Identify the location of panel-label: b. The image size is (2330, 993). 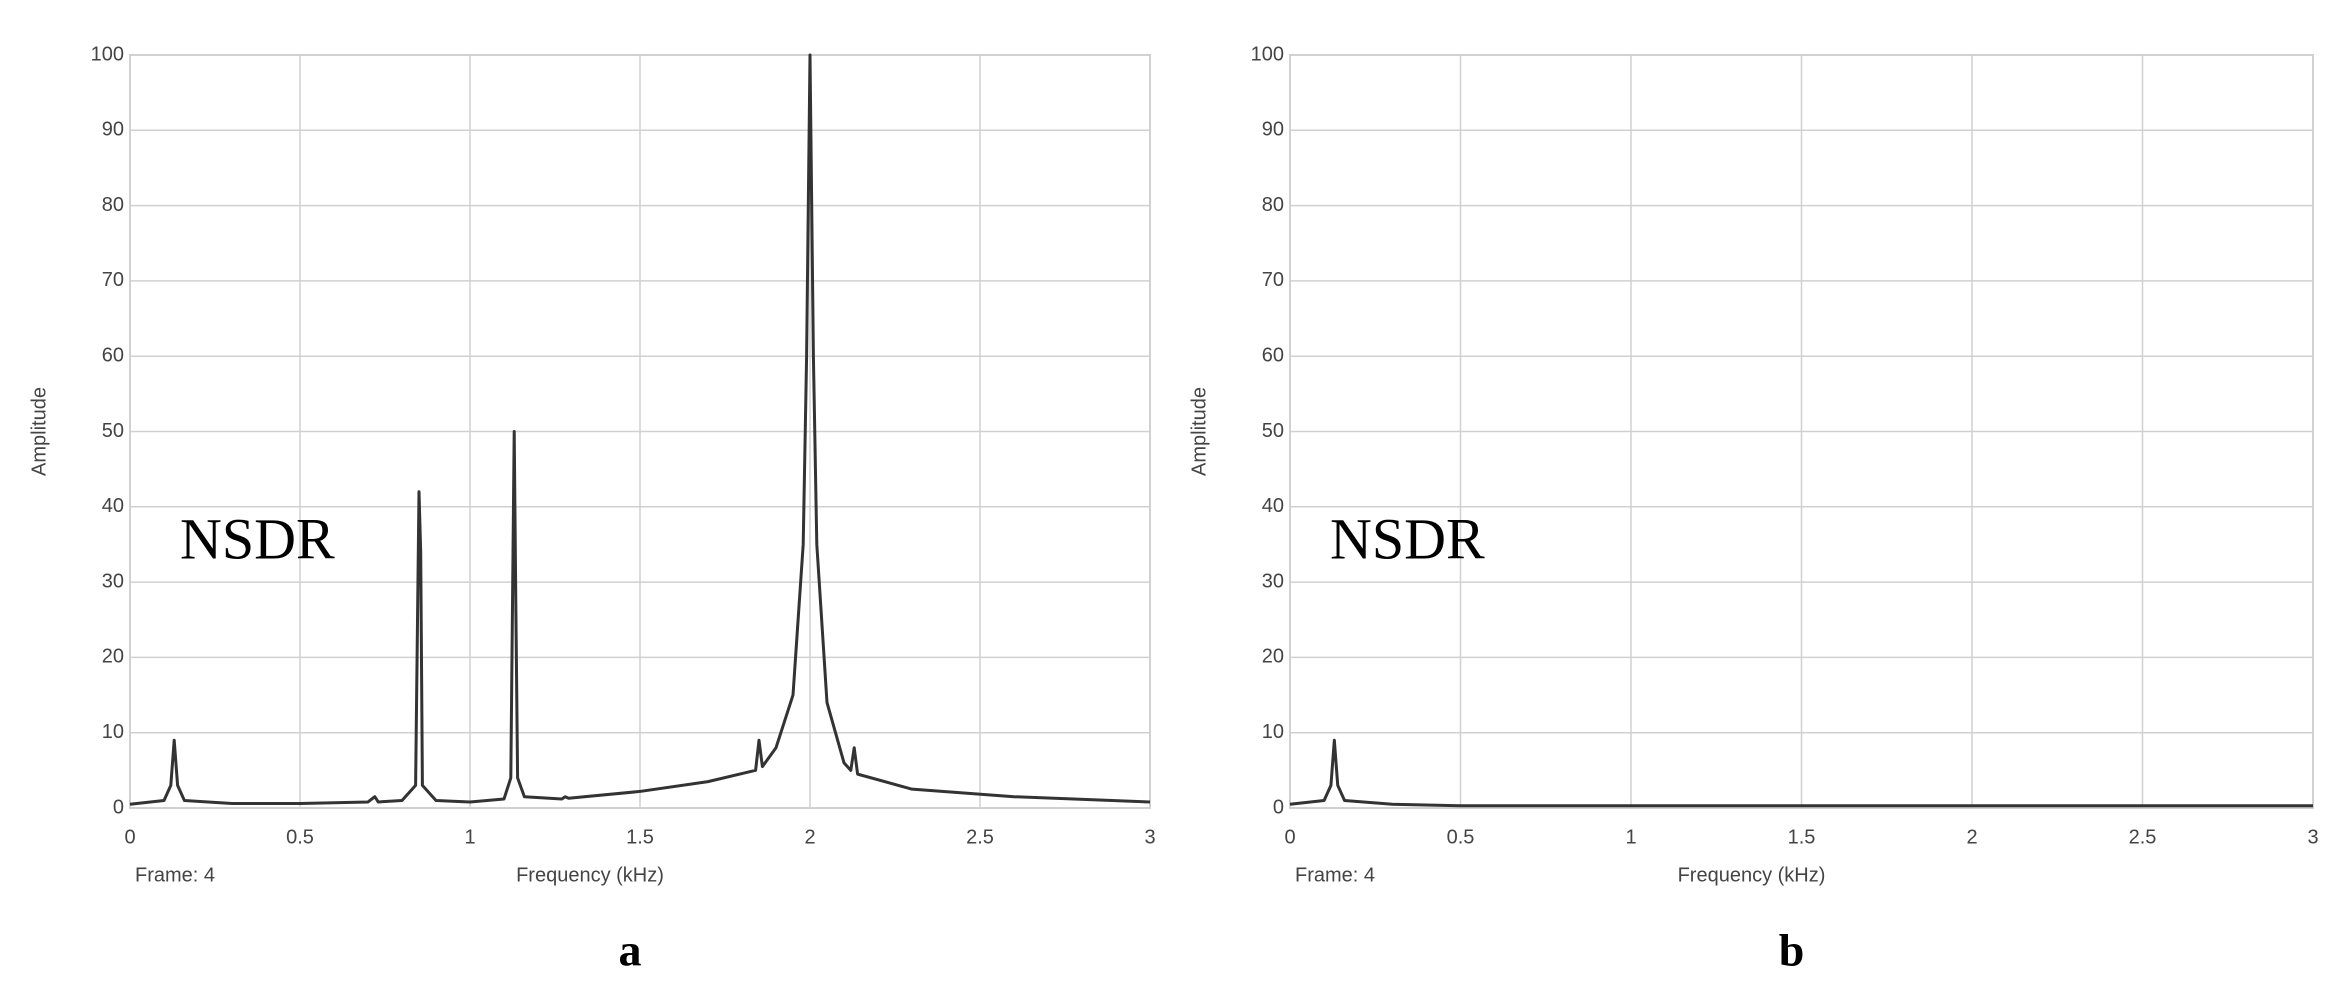
(1792, 950).